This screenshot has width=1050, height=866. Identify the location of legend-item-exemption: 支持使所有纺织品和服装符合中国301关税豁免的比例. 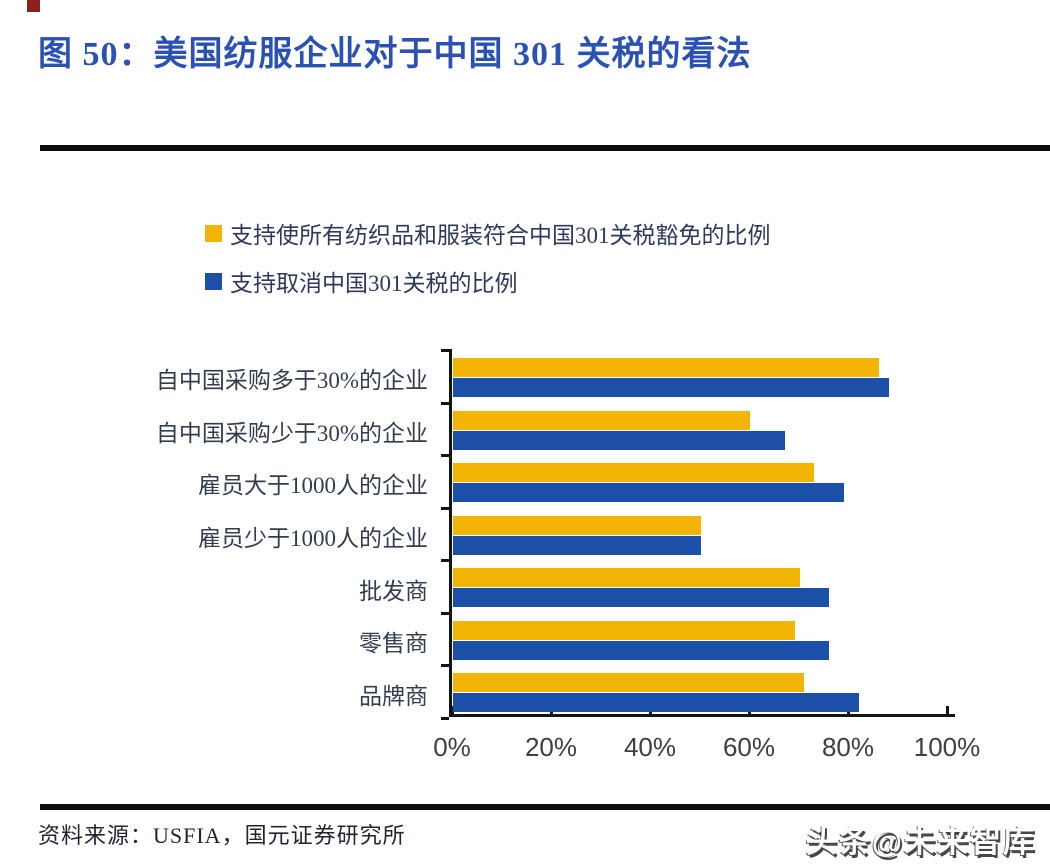
(488, 233).